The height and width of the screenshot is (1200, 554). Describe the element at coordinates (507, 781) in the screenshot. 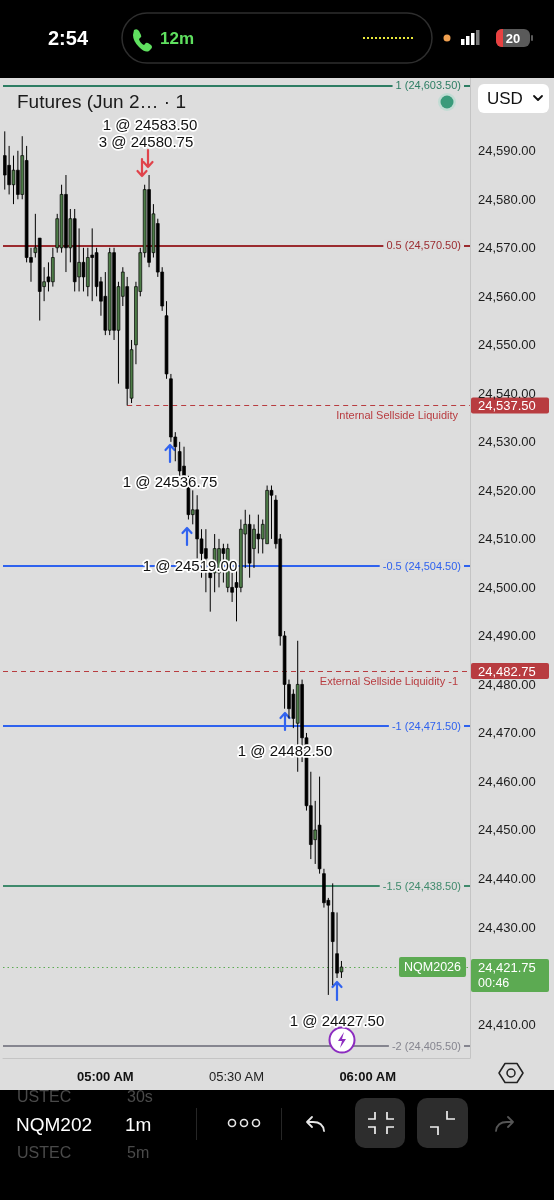

I see `y-tick-label: 24,460.00` at that location.